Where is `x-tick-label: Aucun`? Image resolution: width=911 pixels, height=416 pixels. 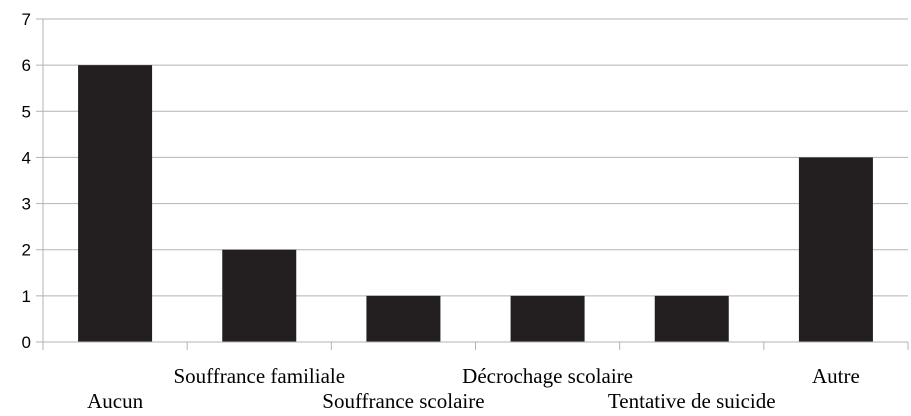
x-tick-label: Aucun is located at coordinates (115, 401).